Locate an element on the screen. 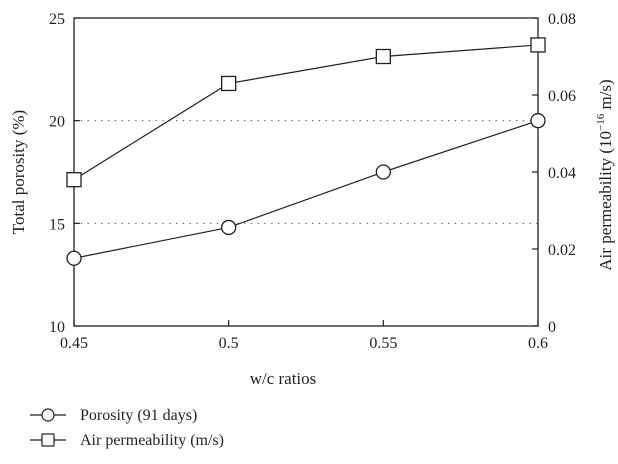 This screenshot has height=464, width=618. y-left-tick-label: 20 is located at coordinates (57, 122).